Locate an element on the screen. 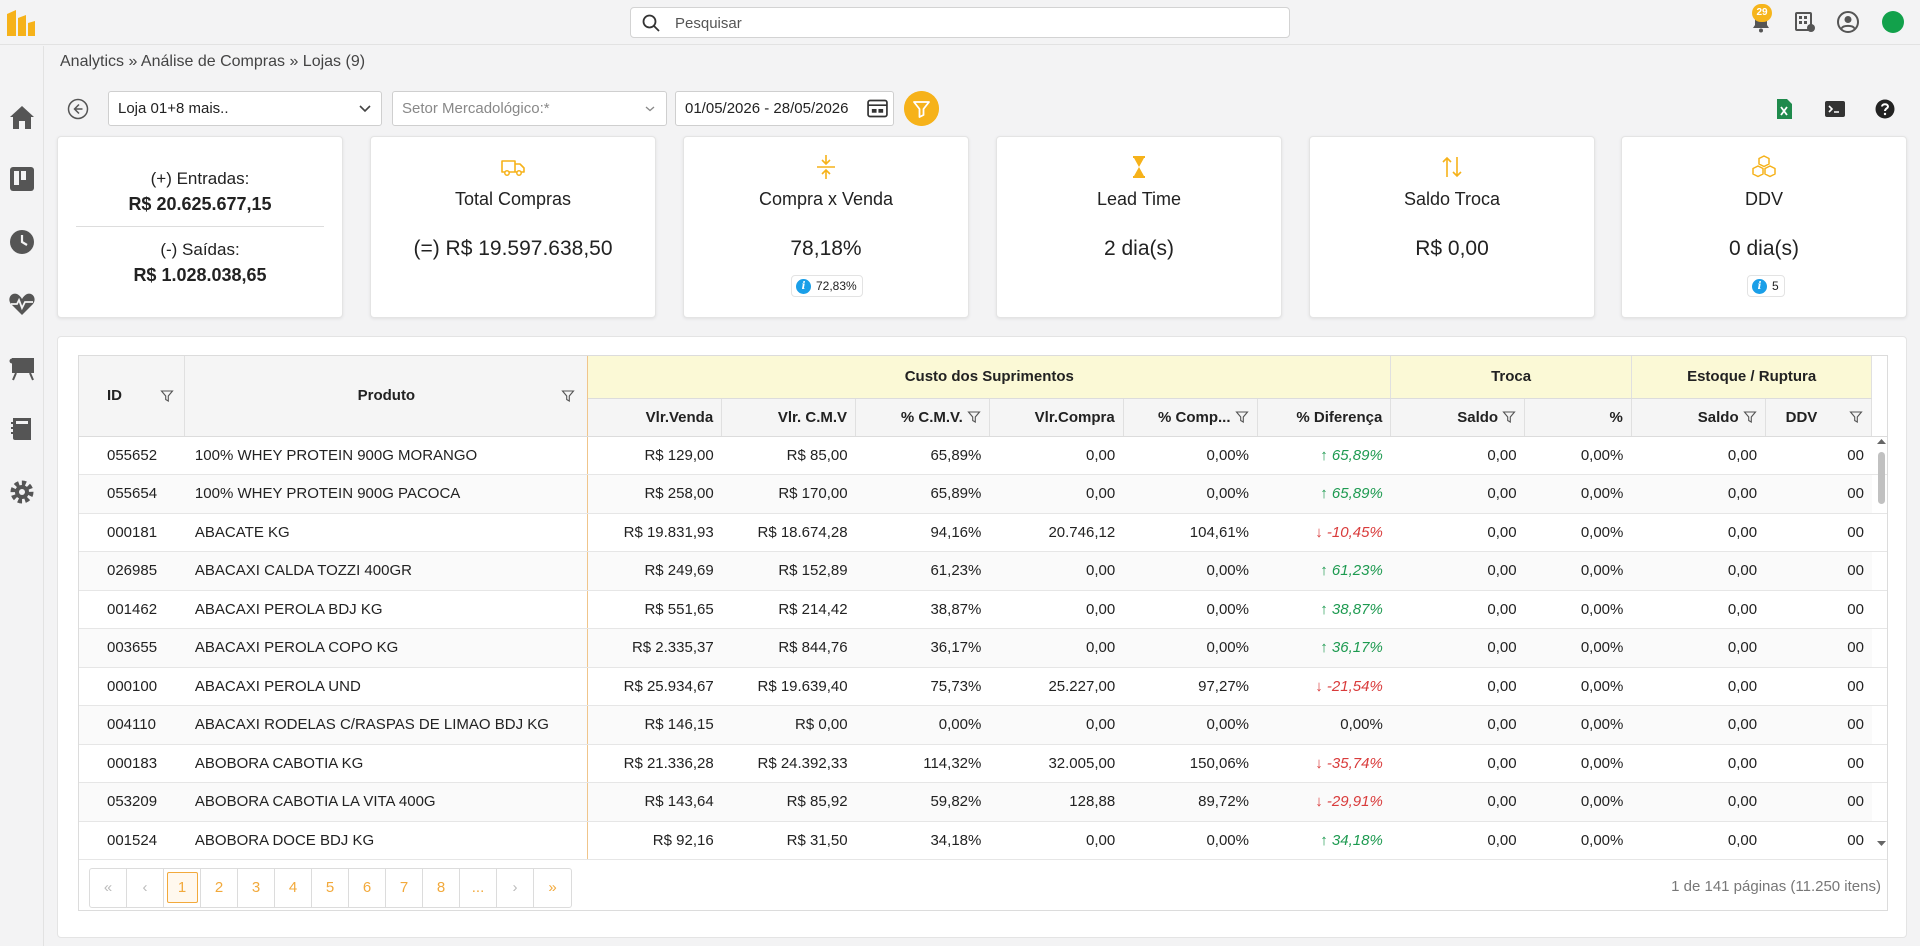  pagination-info: 1 de 141 páginas (11.250 itens) is located at coordinates (1776, 886).